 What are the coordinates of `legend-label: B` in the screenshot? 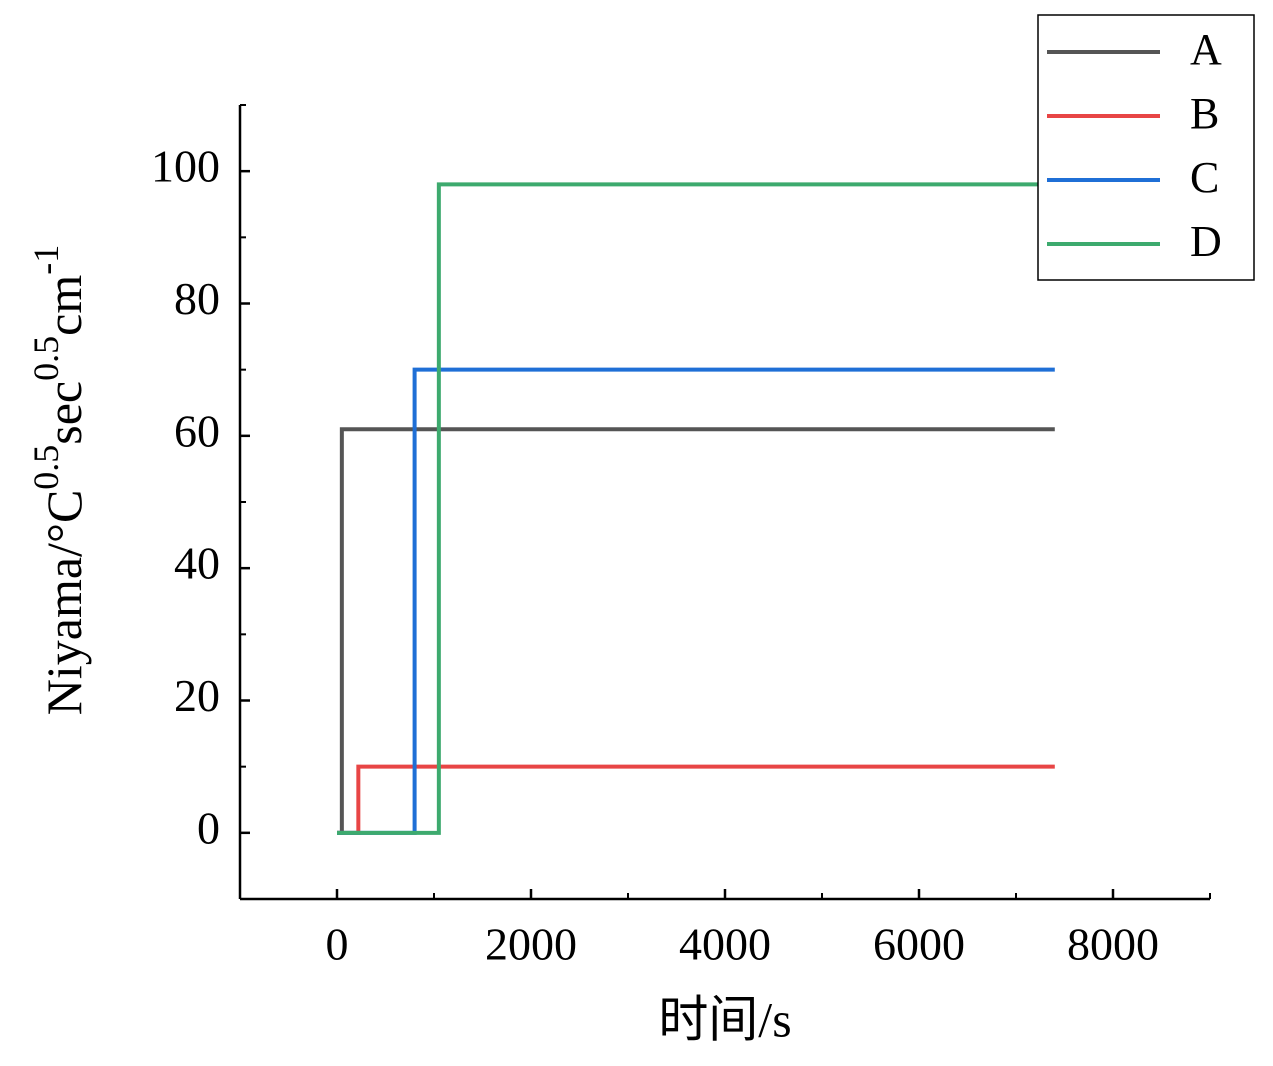 It's located at (1204, 113).